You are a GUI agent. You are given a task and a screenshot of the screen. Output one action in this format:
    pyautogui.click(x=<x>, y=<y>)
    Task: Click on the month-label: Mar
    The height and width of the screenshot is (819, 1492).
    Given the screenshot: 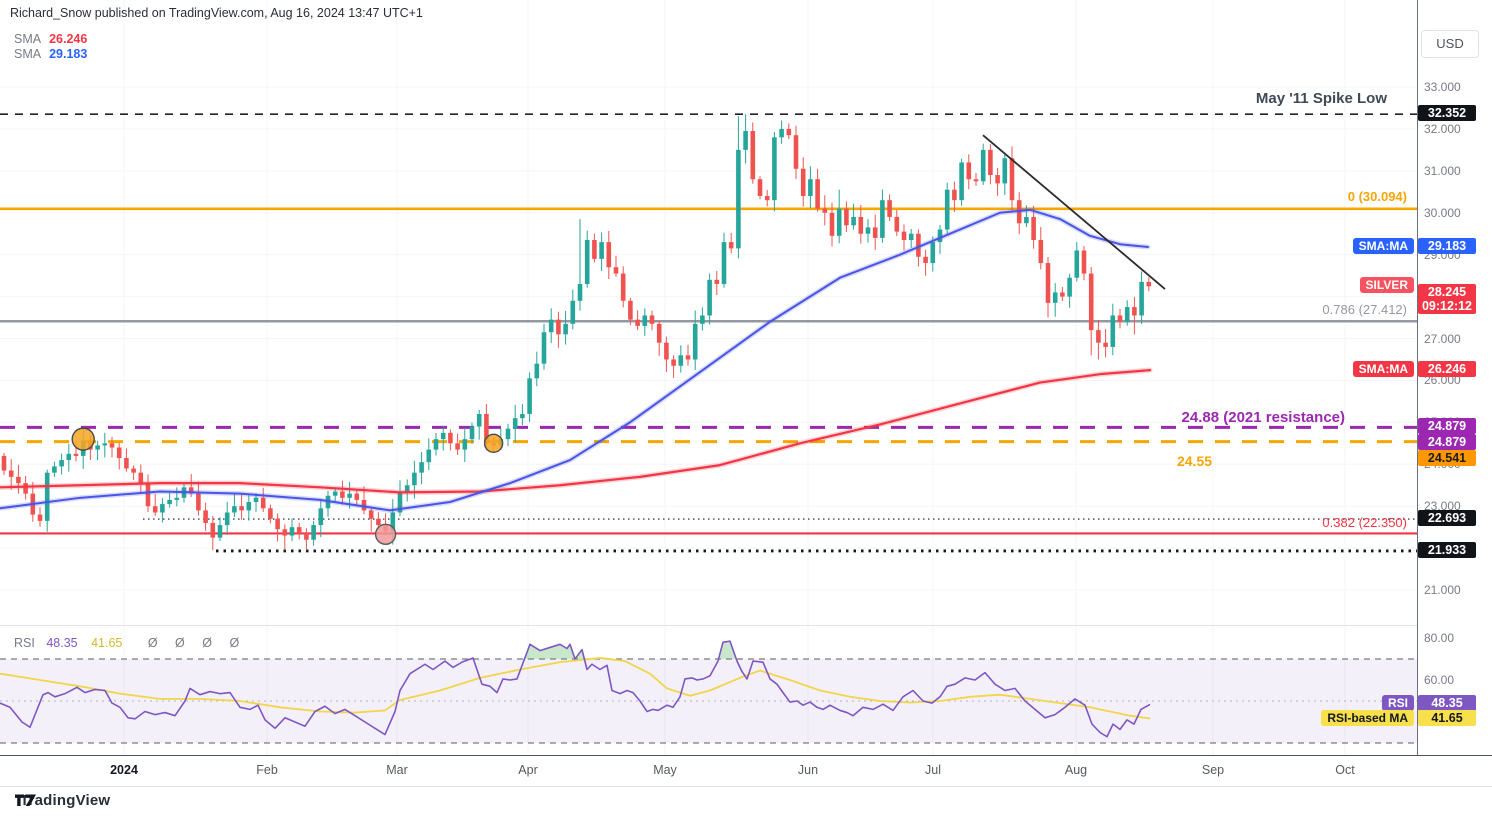 What is the action you would take?
    pyautogui.click(x=397, y=770)
    